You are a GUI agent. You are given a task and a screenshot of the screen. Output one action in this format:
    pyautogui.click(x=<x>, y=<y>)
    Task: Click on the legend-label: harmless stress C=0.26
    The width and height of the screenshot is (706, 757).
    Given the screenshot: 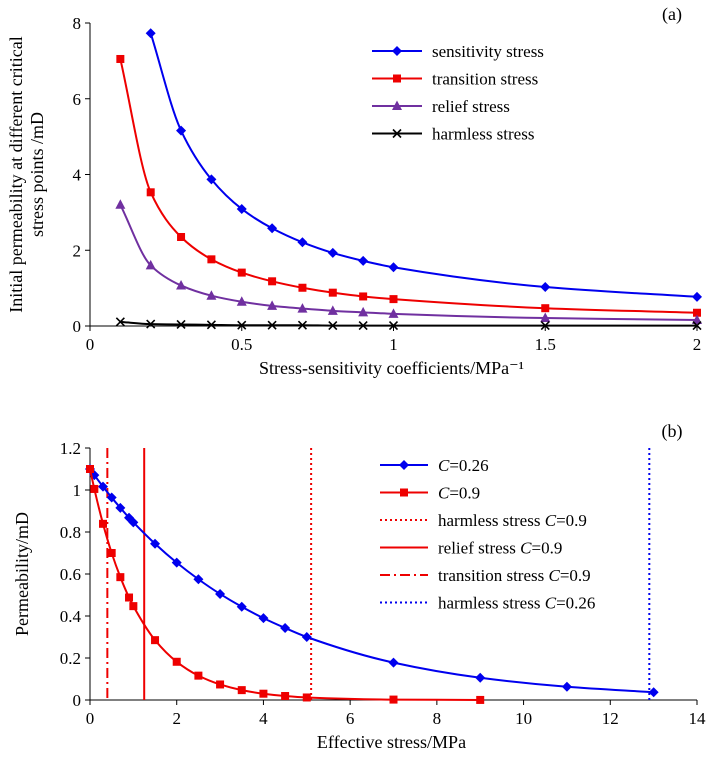 What is the action you would take?
    pyautogui.click(x=516, y=603)
    